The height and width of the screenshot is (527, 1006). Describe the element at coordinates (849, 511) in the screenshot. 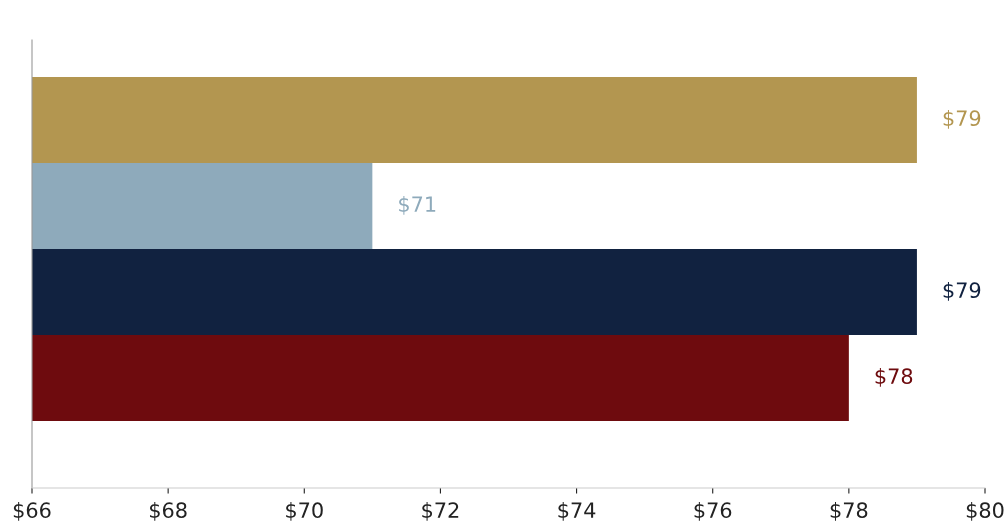

I see `x-tick-label: $78` at that location.